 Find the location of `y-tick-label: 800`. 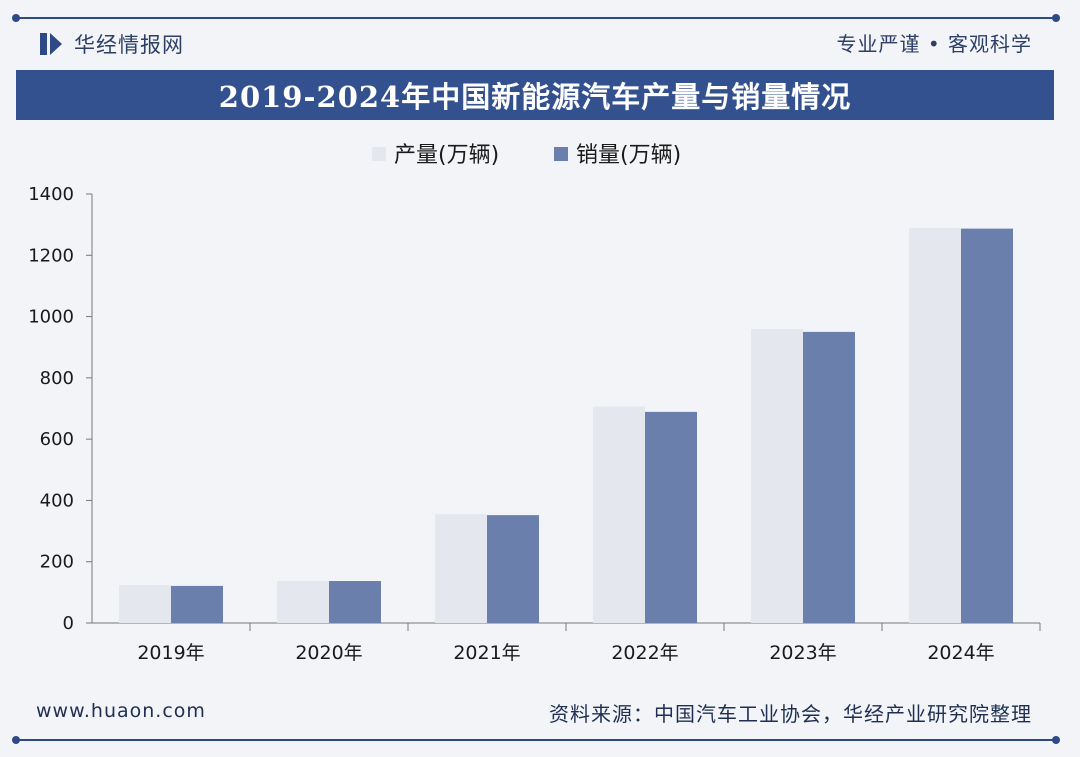

y-tick-label: 800 is located at coordinates (57, 378).